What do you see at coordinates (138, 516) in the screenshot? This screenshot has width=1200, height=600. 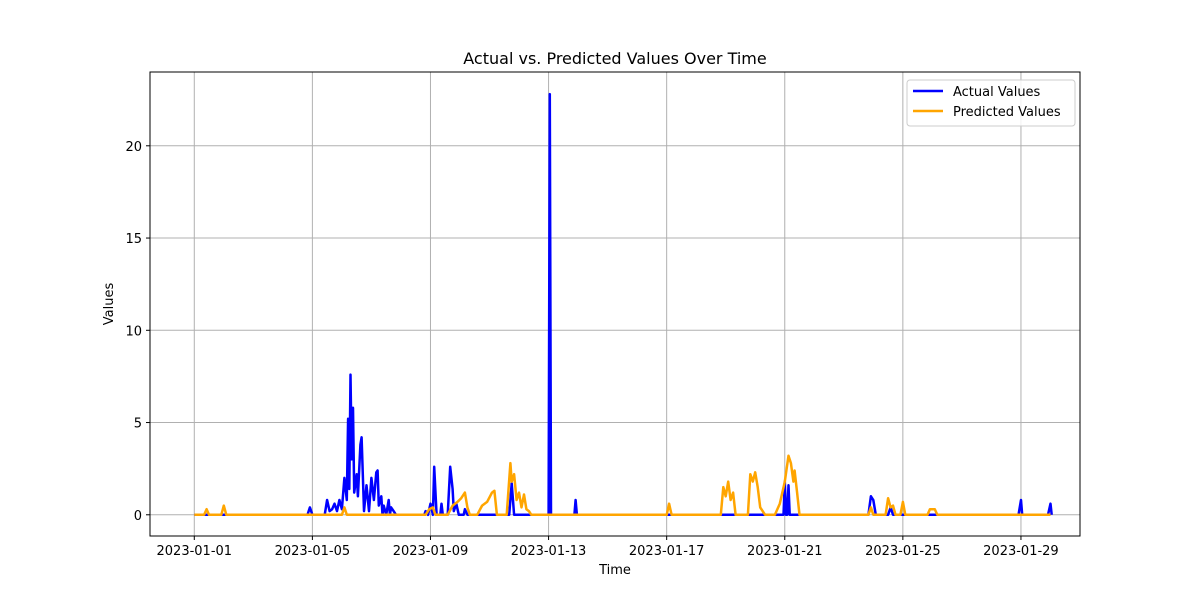 I see `y-tick-label: 0` at bounding box center [138, 516].